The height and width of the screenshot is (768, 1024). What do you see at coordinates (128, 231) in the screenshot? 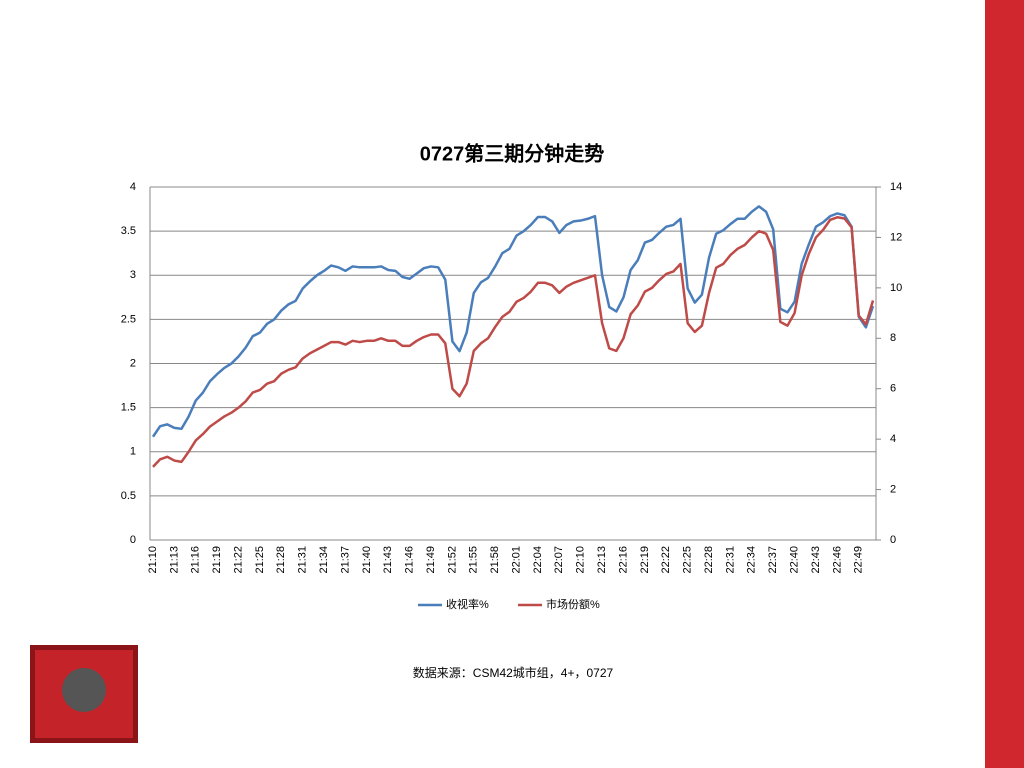
I see `y-tick-label: 3.5` at bounding box center [128, 231].